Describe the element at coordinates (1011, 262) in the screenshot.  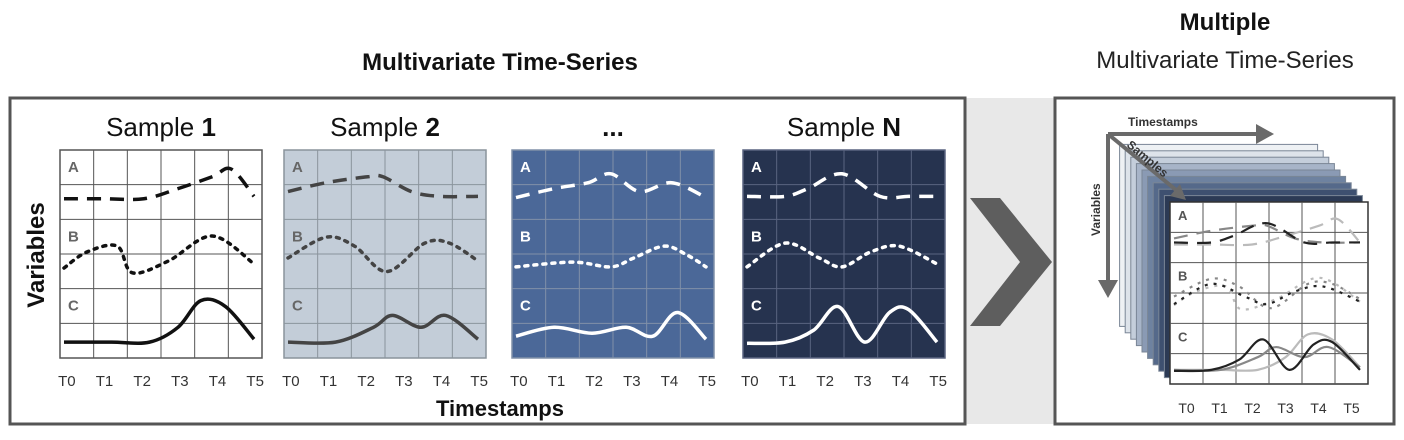
I see `chevron-right-icon` at that location.